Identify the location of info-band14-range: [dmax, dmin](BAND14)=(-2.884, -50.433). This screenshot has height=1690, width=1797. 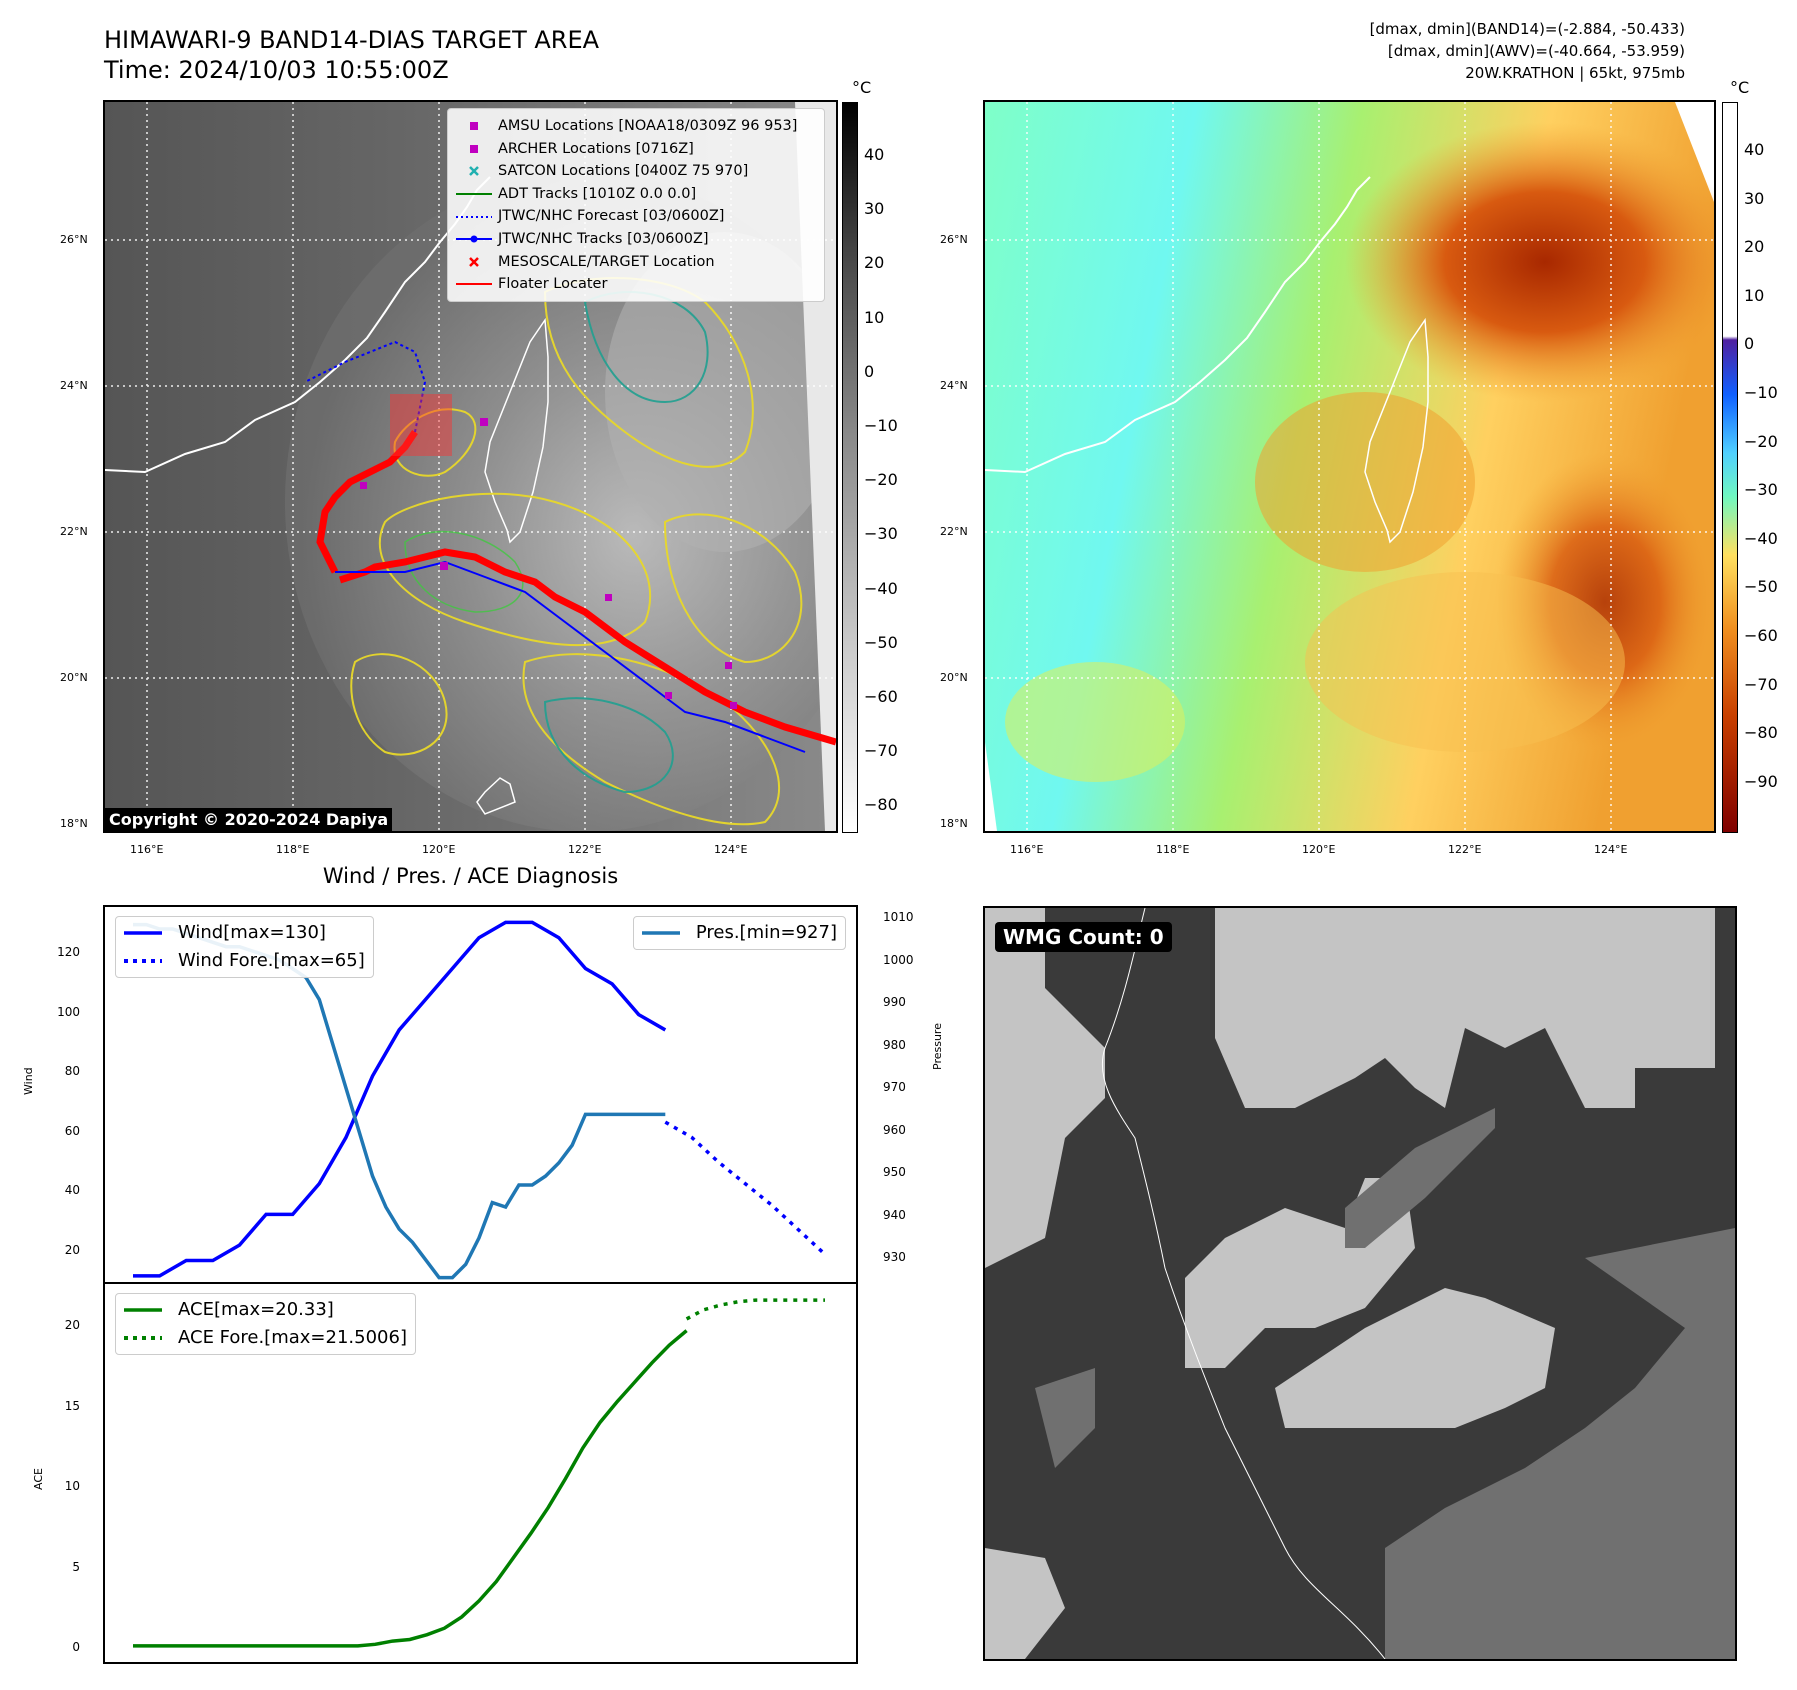
(1527, 29).